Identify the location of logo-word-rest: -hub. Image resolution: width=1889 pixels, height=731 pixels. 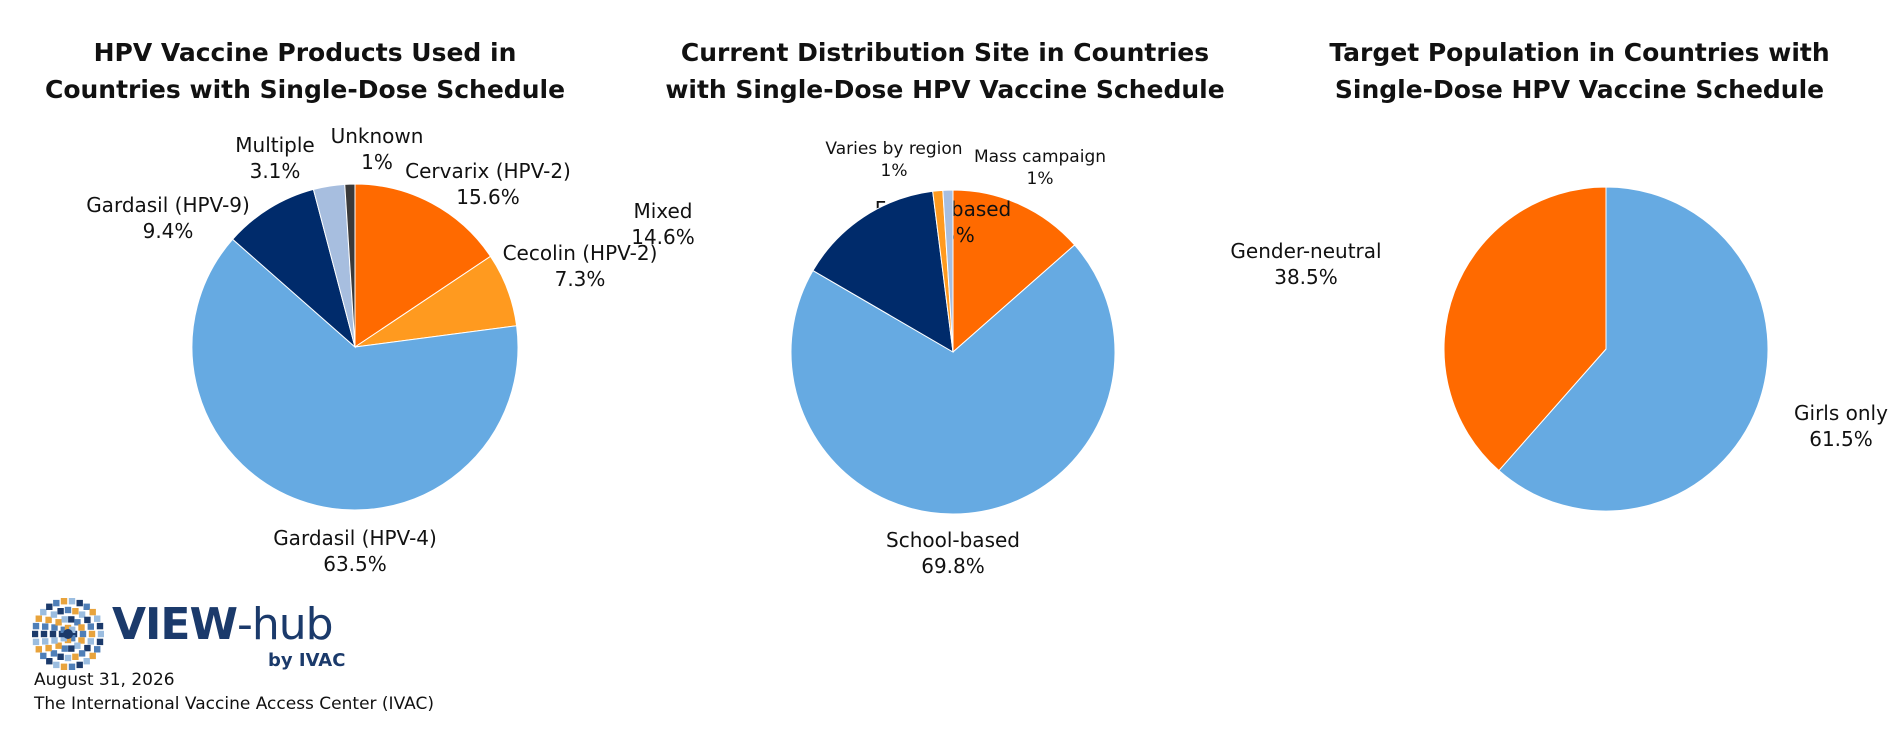
(285, 624).